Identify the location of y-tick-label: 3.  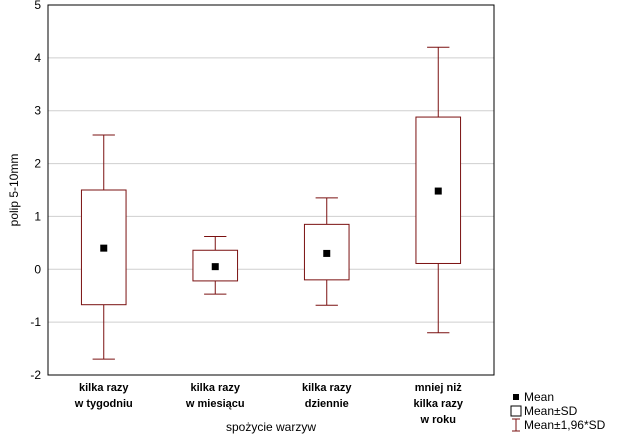
(37, 111).